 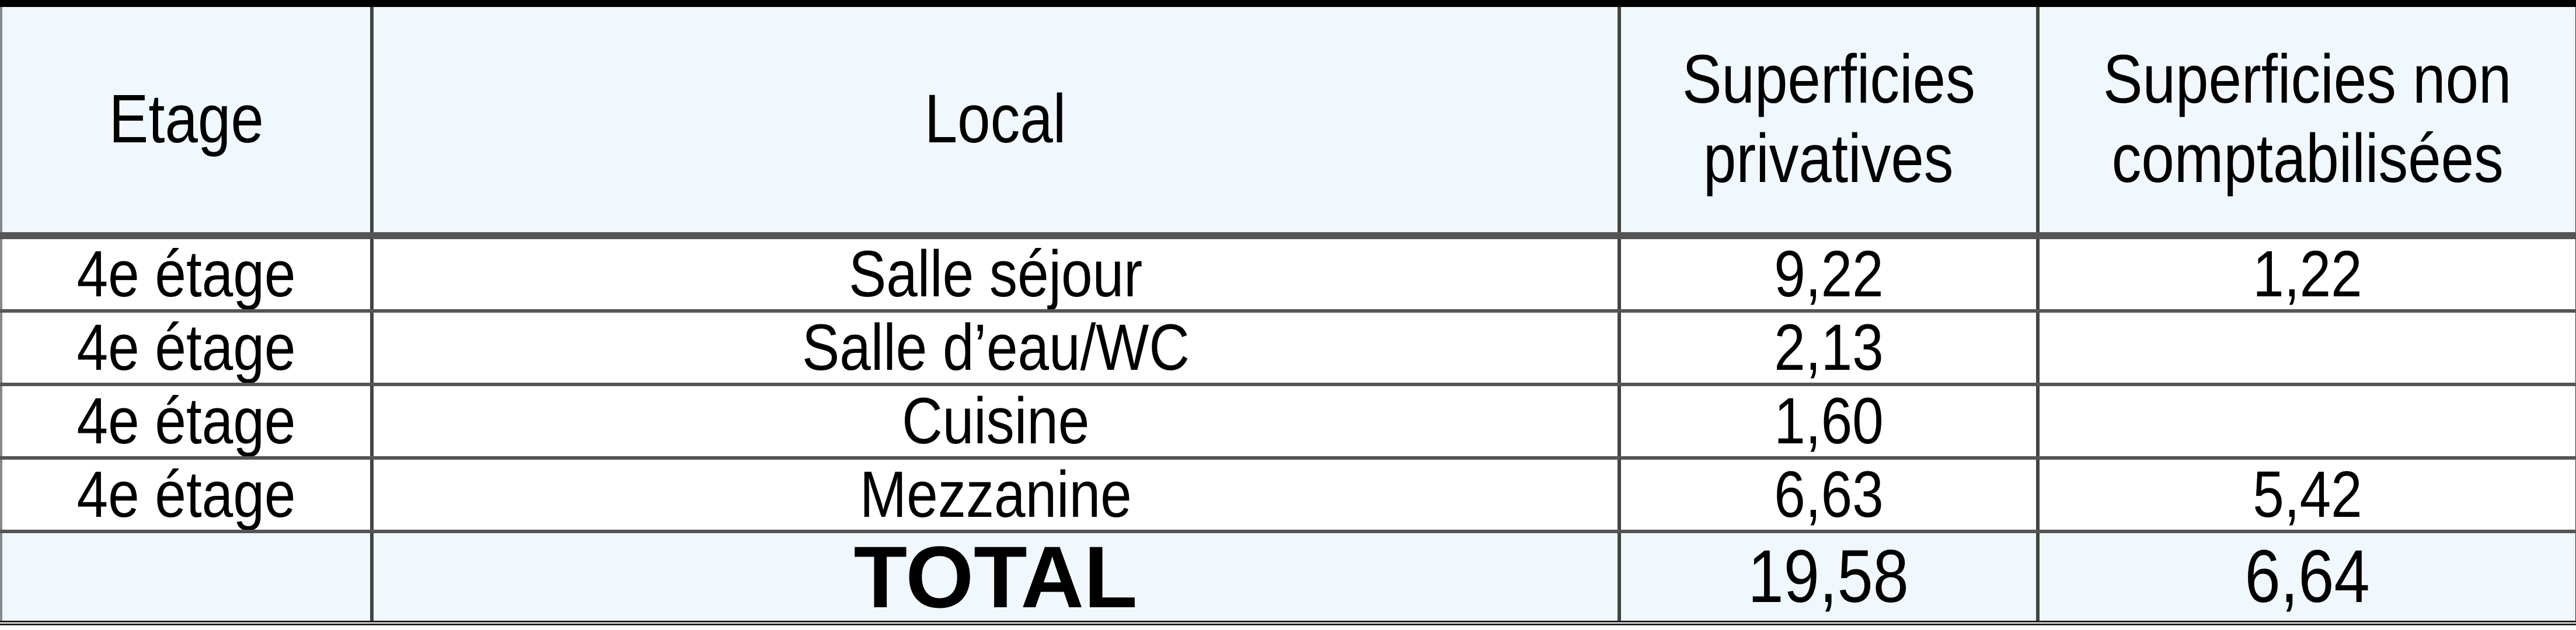 What do you see at coordinates (2306, 495) in the screenshot?
I see `cell-non-comptabilisees: 5,42` at bounding box center [2306, 495].